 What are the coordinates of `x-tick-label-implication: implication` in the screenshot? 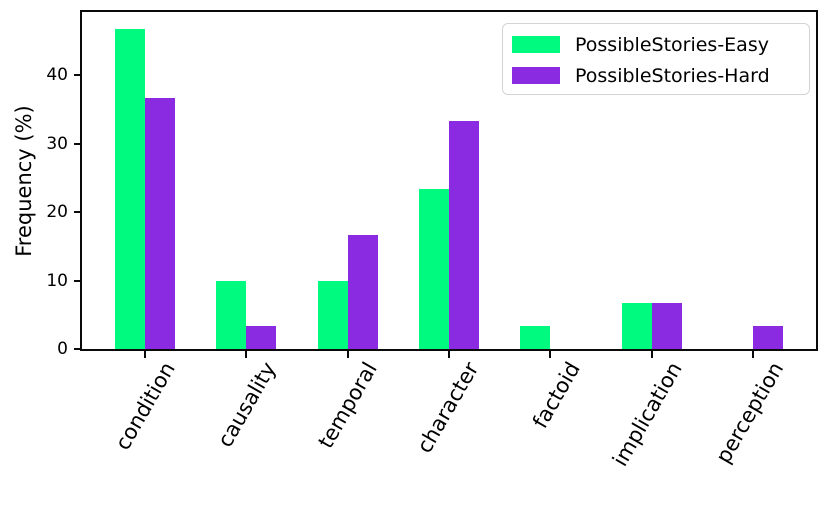 It's located at (647, 414).